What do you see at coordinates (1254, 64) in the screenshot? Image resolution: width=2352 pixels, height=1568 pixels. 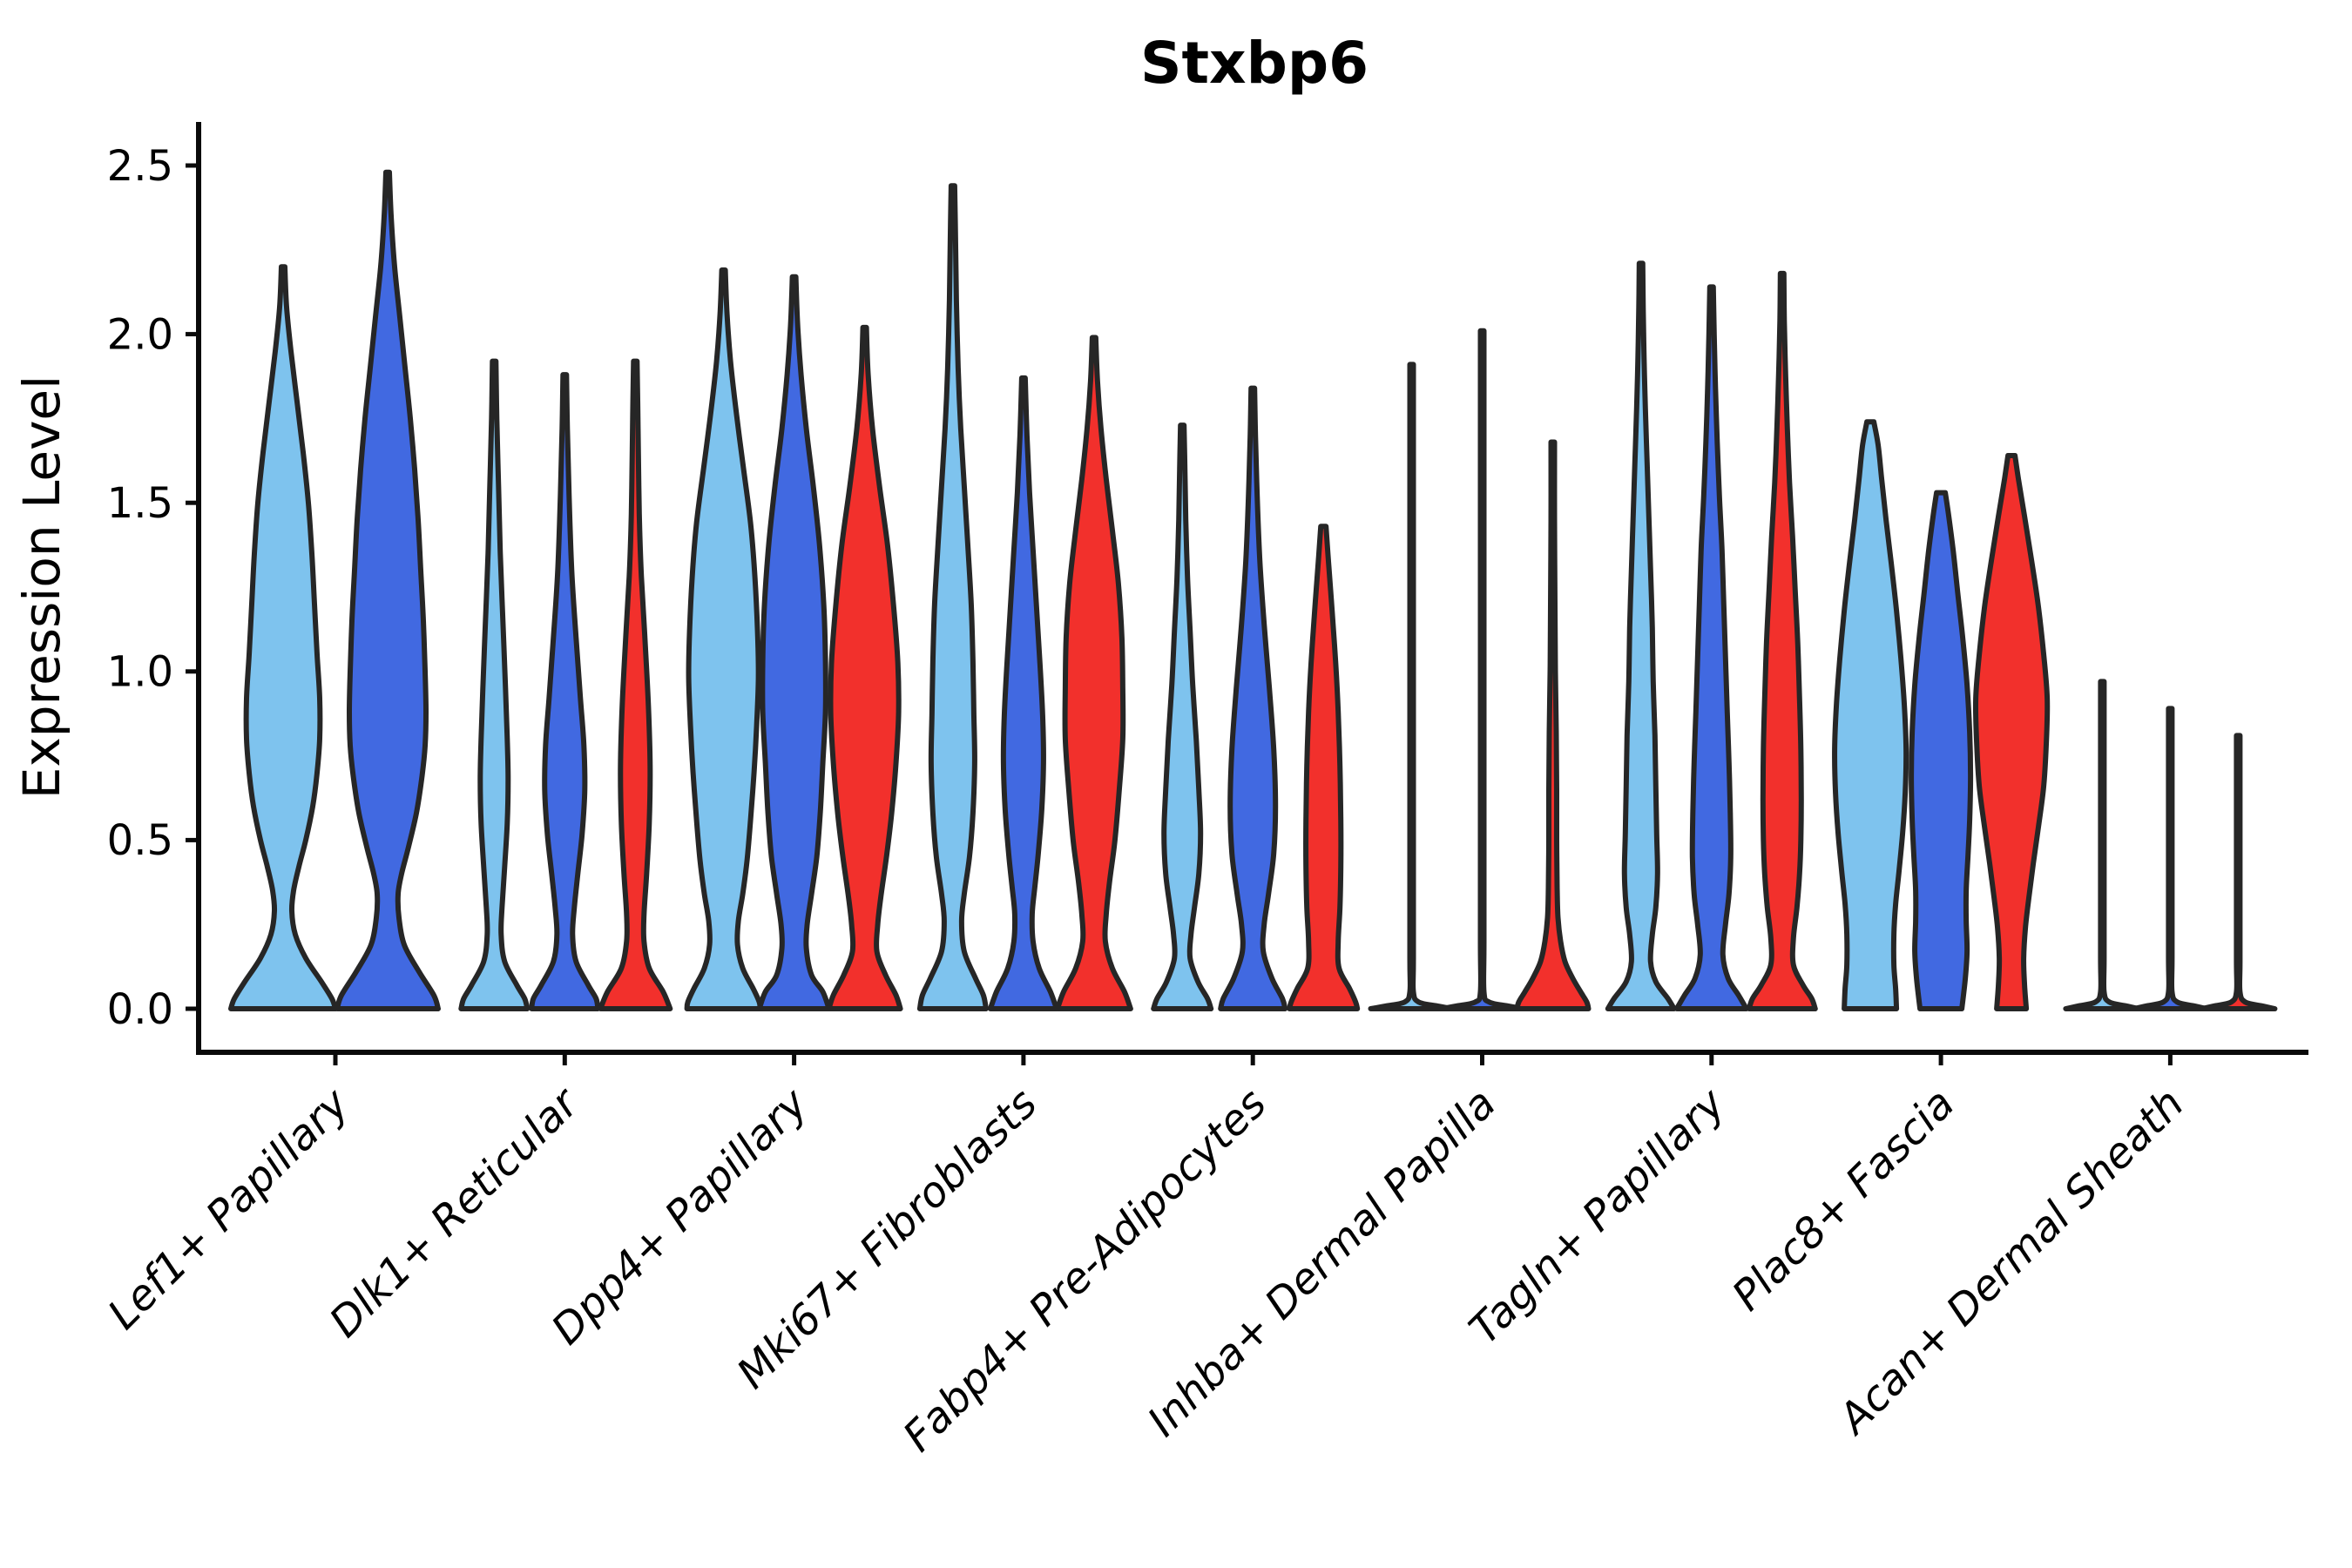 I see `chart-title: Stxbp6` at bounding box center [1254, 64].